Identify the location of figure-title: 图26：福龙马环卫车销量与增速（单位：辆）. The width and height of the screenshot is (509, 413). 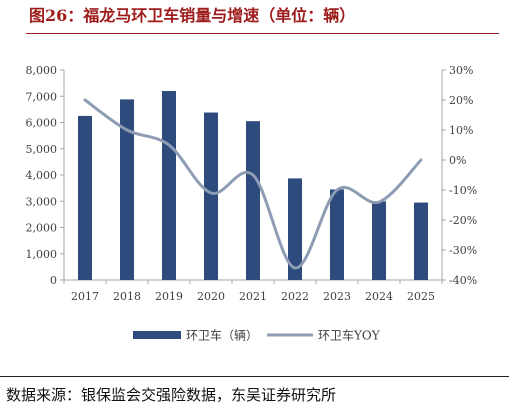
(192, 15).